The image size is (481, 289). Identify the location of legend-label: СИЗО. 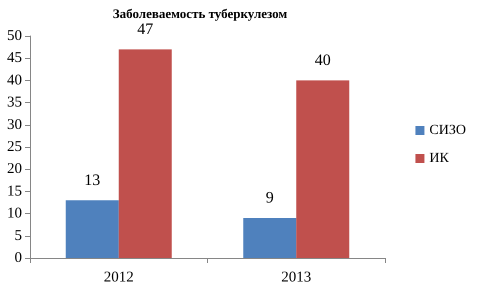
(447, 130).